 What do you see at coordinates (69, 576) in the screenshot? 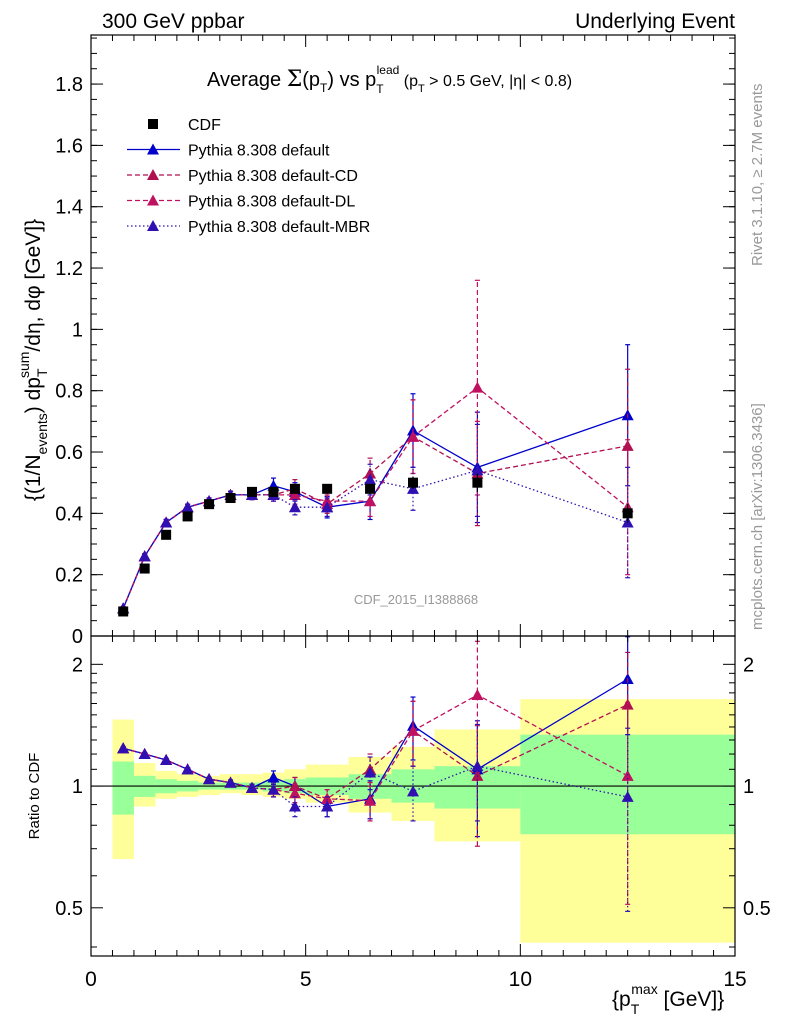
I see `main-y-tick-label: 0.2` at bounding box center [69, 576].